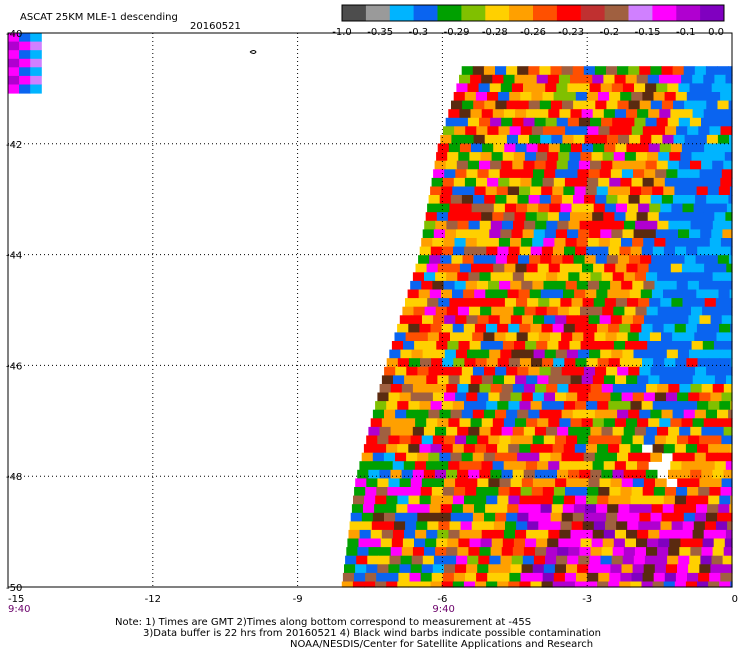 The height and width of the screenshot is (651, 740). Describe the element at coordinates (153, 599) in the screenshot. I see `x-tick-label: -12` at that location.